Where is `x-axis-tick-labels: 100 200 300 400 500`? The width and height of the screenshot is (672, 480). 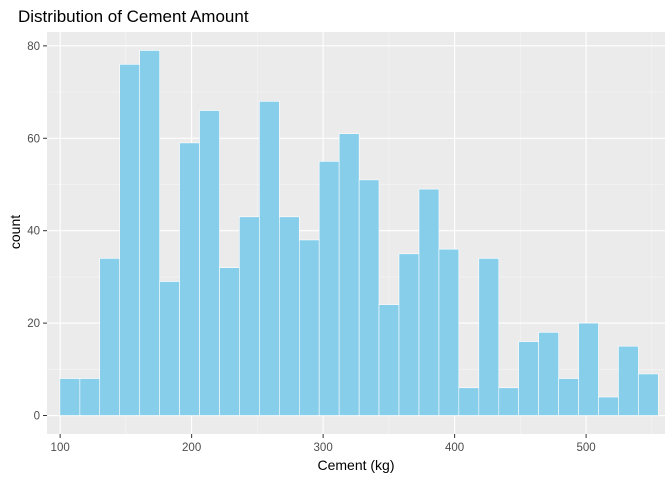
x-axis-tick-labels: 100 200 300 400 500 is located at coordinates (323, 448).